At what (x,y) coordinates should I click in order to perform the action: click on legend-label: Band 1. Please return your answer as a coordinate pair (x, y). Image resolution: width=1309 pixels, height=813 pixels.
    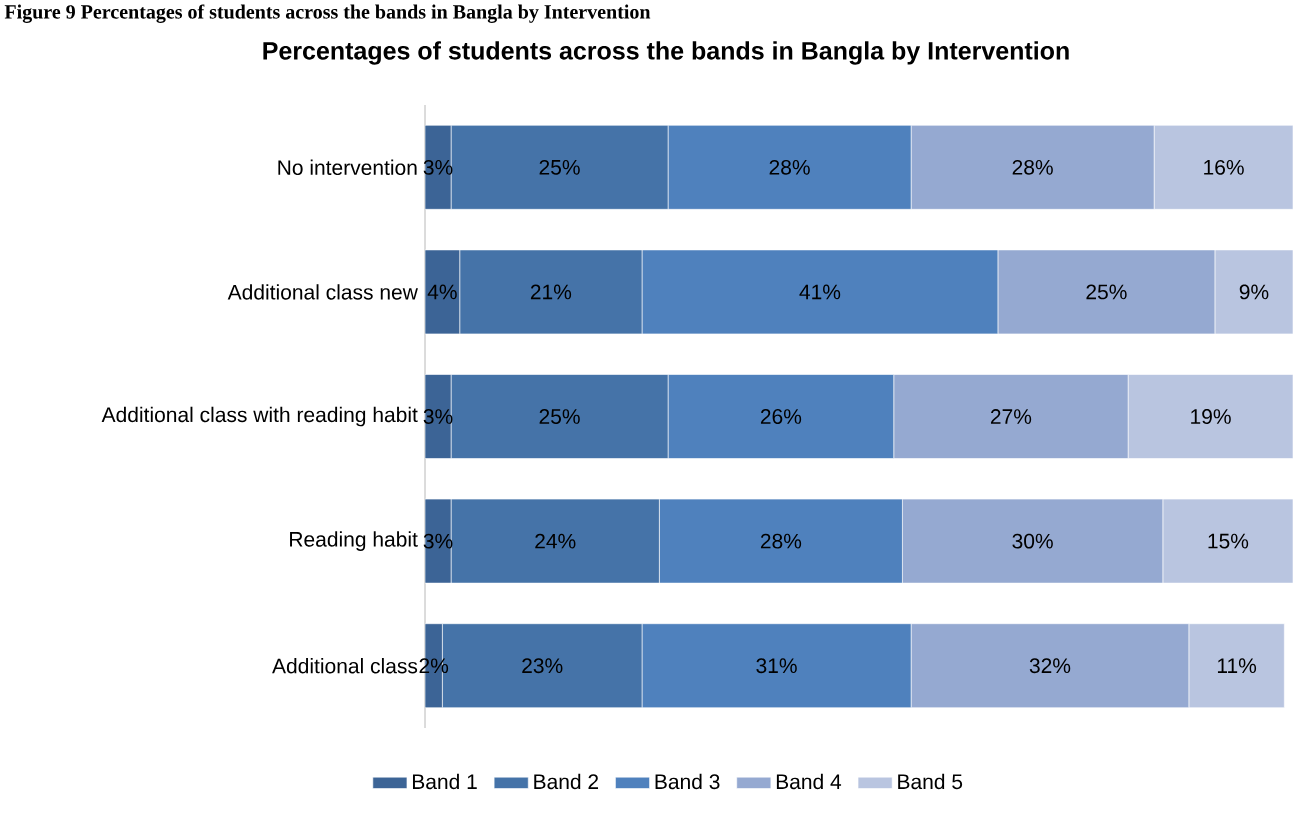
    Looking at the image, I should click on (444, 781).